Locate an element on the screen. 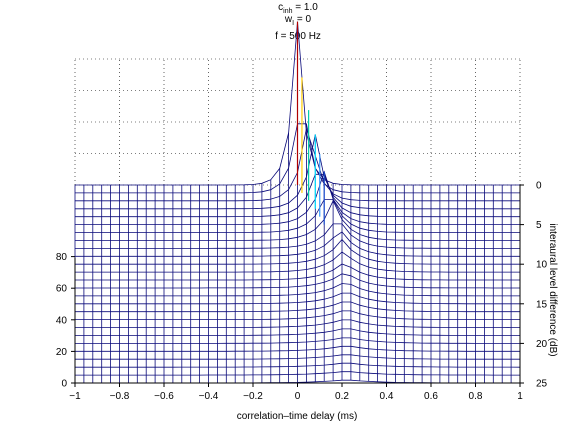  x-axis-label: correlation–time delay (ms) is located at coordinates (297, 416).